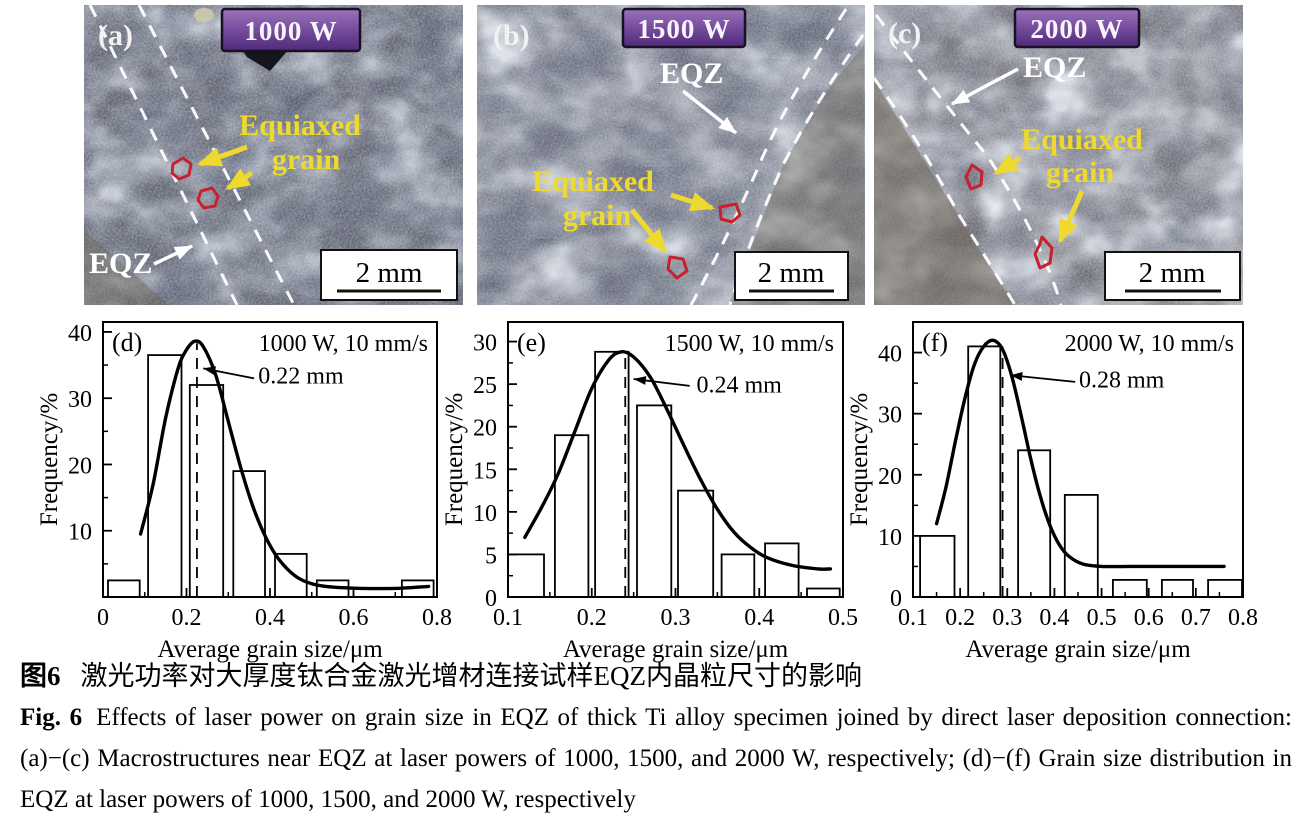 Image resolution: width=1307 pixels, height=824 pixels. Describe the element at coordinates (301, 377) in the screenshot. I see `mean-grain-size-label: 0.22 mm` at that location.